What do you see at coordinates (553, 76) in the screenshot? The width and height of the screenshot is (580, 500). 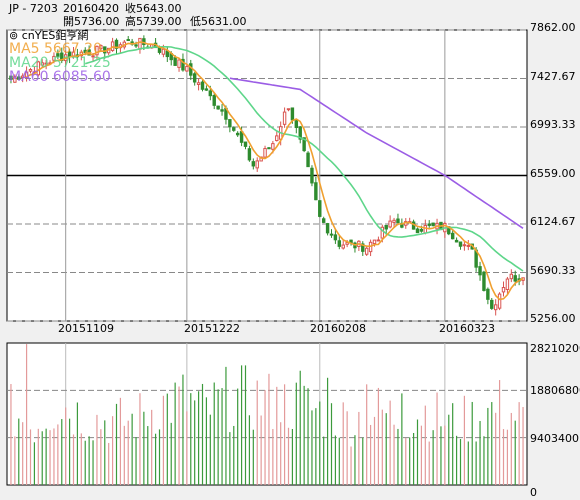 I see `price-tick-1: 7427.67` at bounding box center [553, 76].